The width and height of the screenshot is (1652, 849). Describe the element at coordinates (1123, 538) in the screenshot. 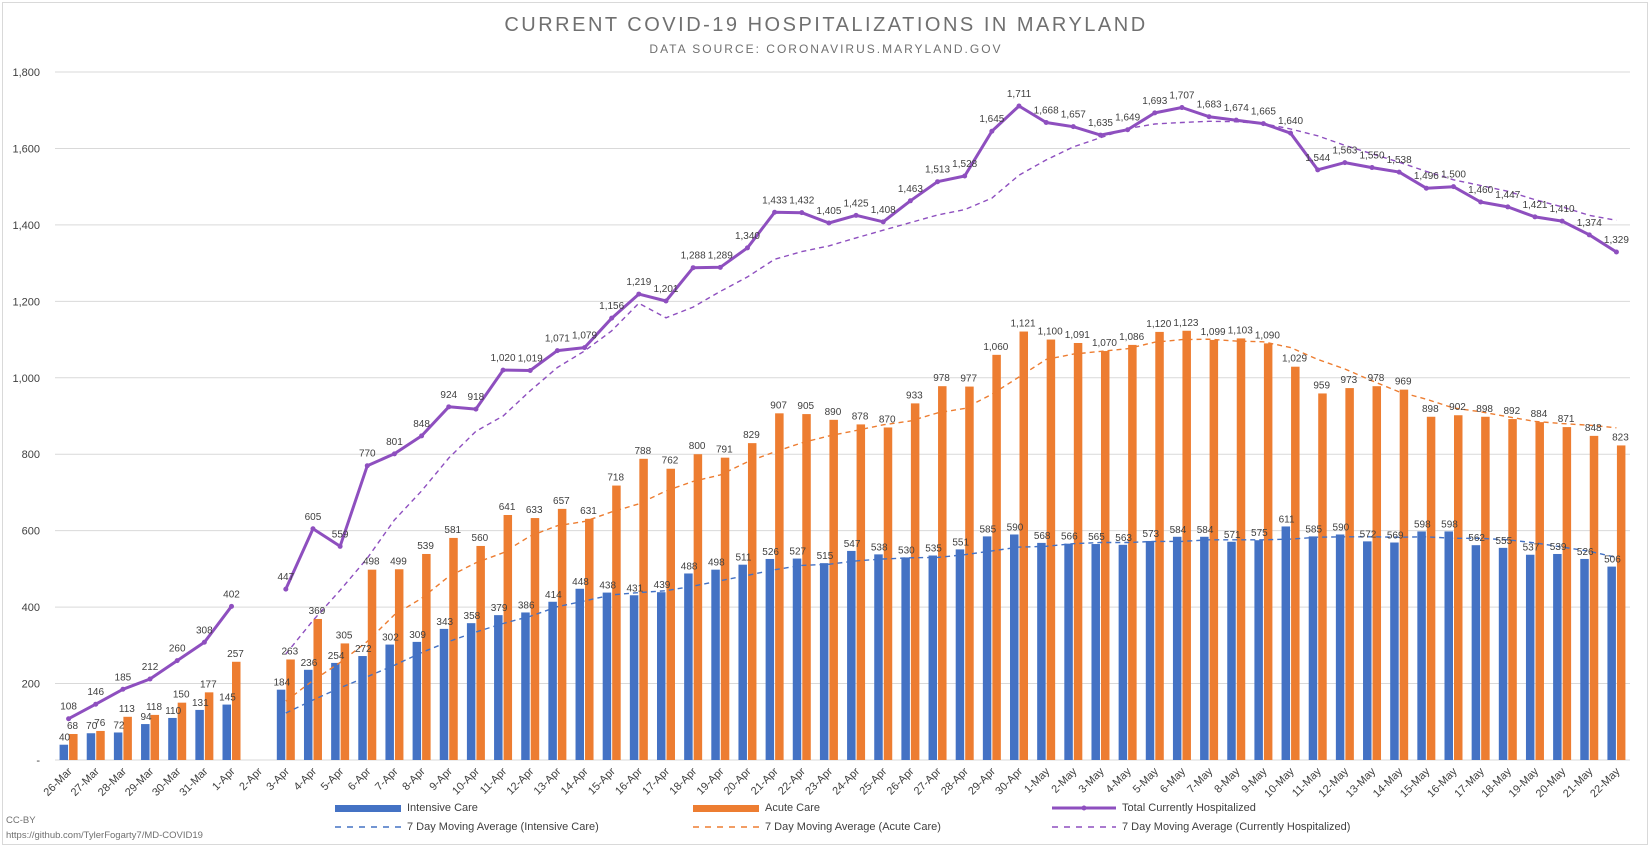

I see `data-label-intensive-care: 563` at that location.